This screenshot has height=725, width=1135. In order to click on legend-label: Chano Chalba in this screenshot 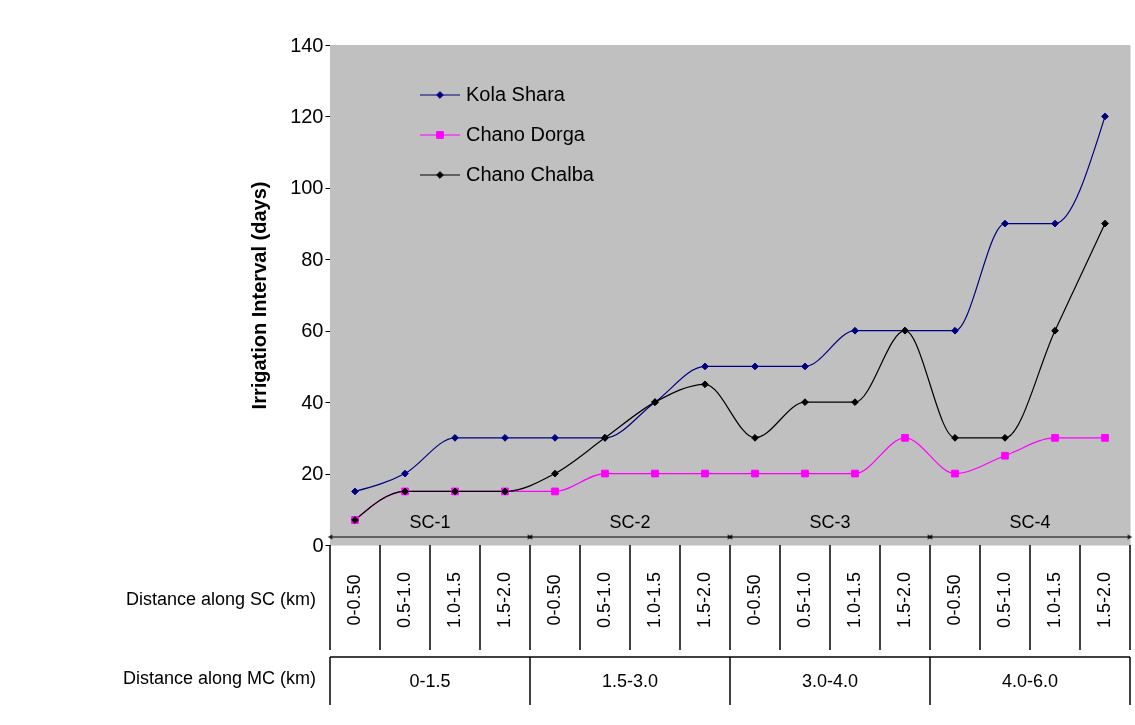, I will do `click(530, 174)`.